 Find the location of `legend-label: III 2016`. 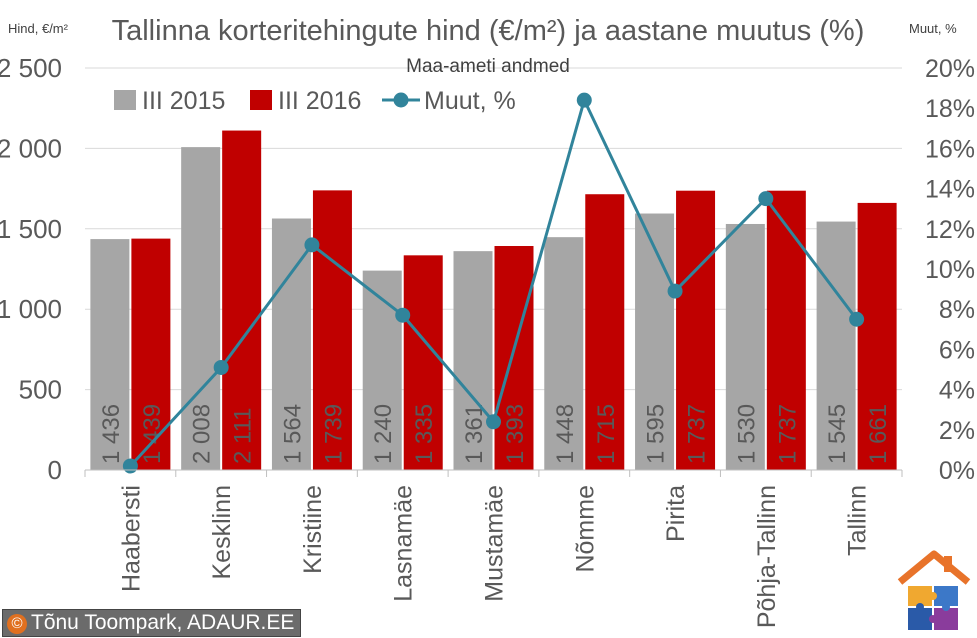

legend-label: III 2016 is located at coordinates (319, 101).